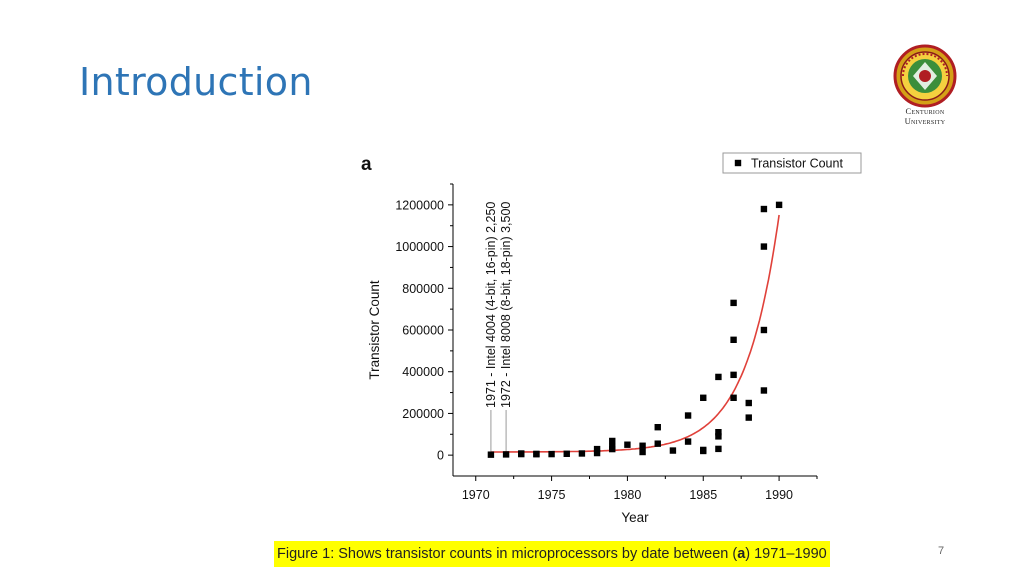 The image size is (1024, 576). What do you see at coordinates (491, 305) in the screenshot?
I see `annotation-label: 1971 - Intel 4004 (4-bit, 16-pin) 2,250` at bounding box center [491, 305].